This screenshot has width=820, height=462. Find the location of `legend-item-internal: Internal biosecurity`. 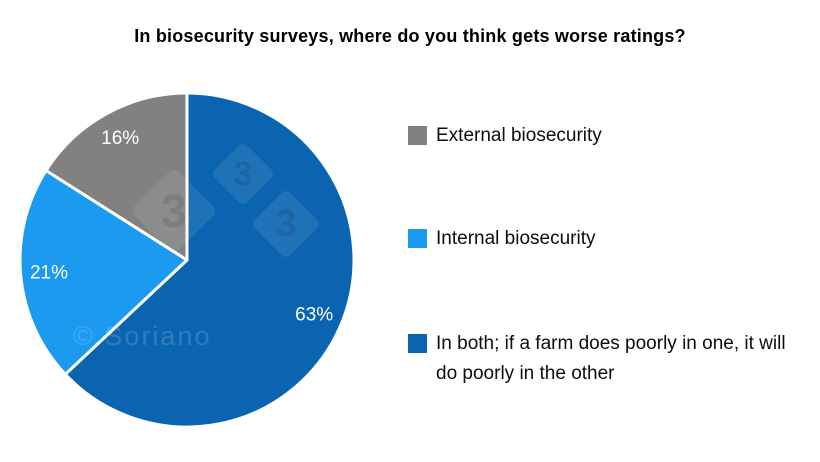

legend-item-internal: Internal biosecurity is located at coordinates (501, 239).